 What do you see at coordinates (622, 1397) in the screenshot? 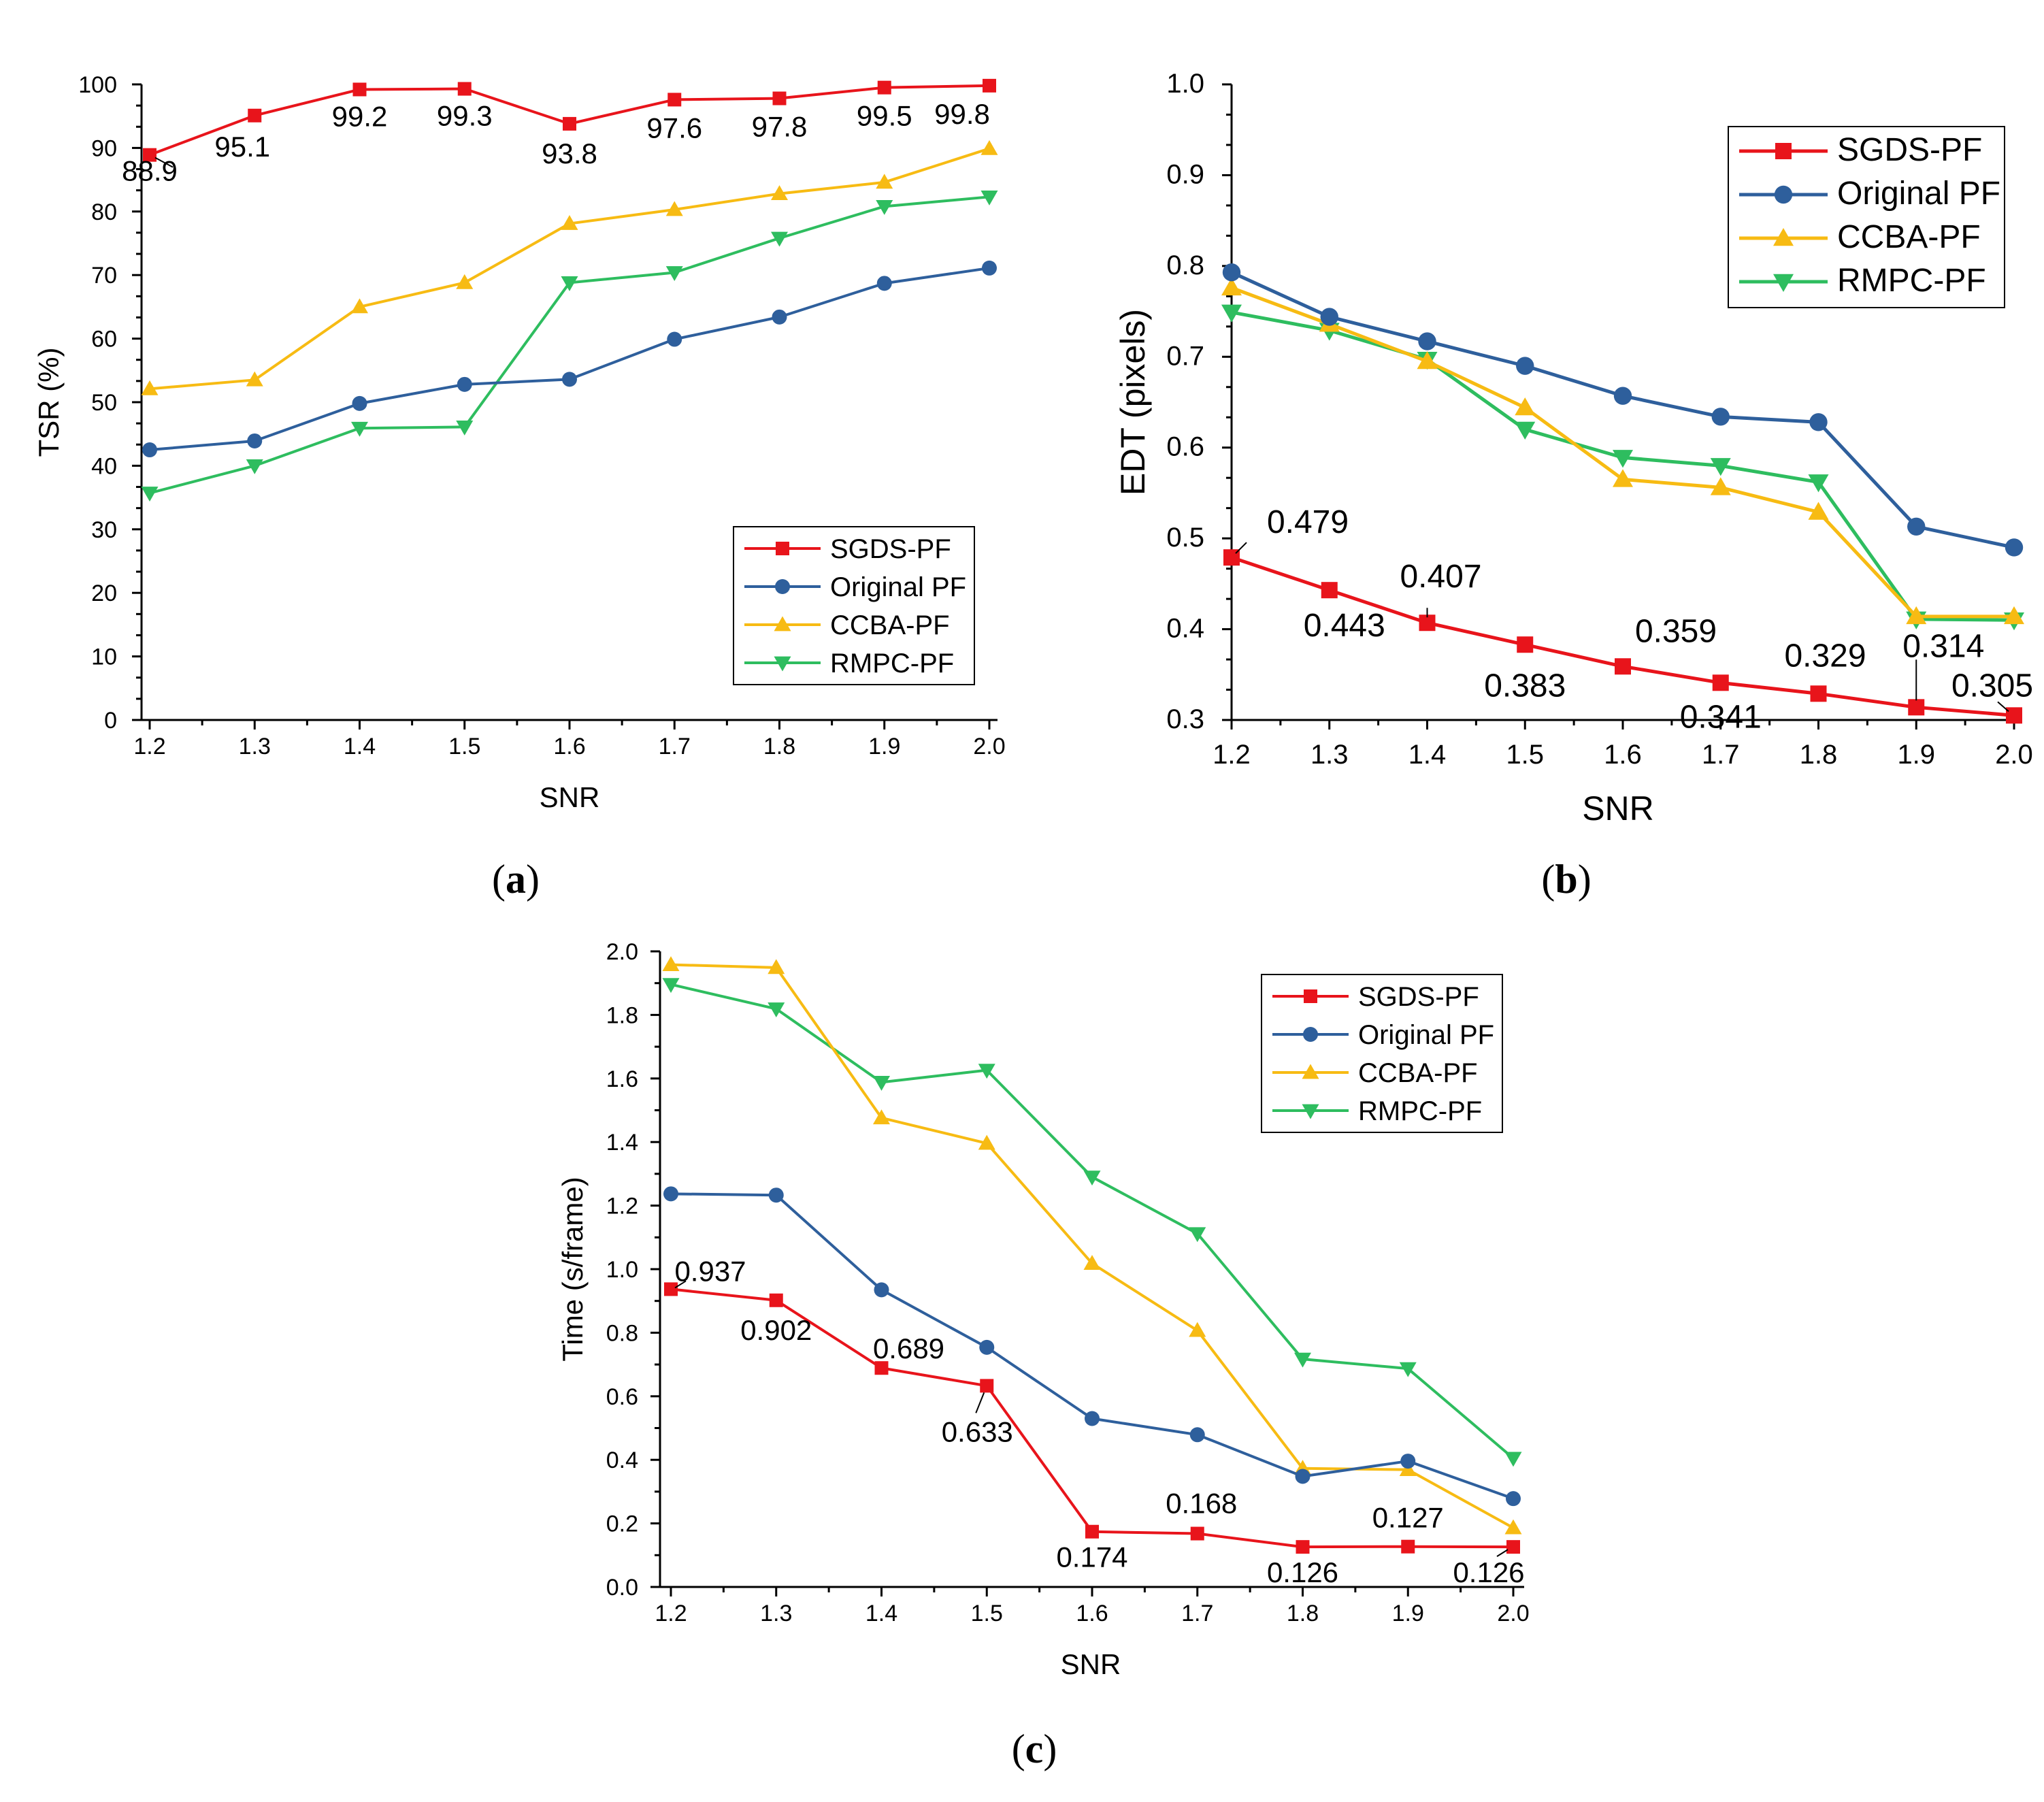
I see `y-tick-label: 0.6` at bounding box center [622, 1397].